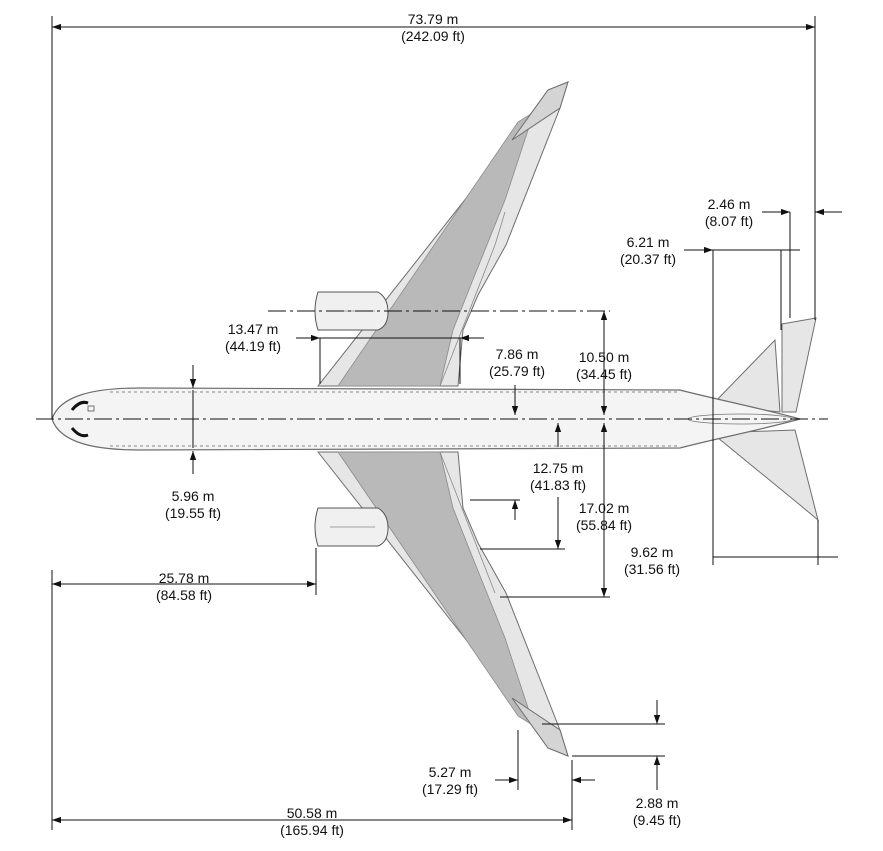 This screenshot has width=883, height=851. What do you see at coordinates (657, 803) in the screenshot?
I see `wingtip-height-m: 2.88 m` at bounding box center [657, 803].